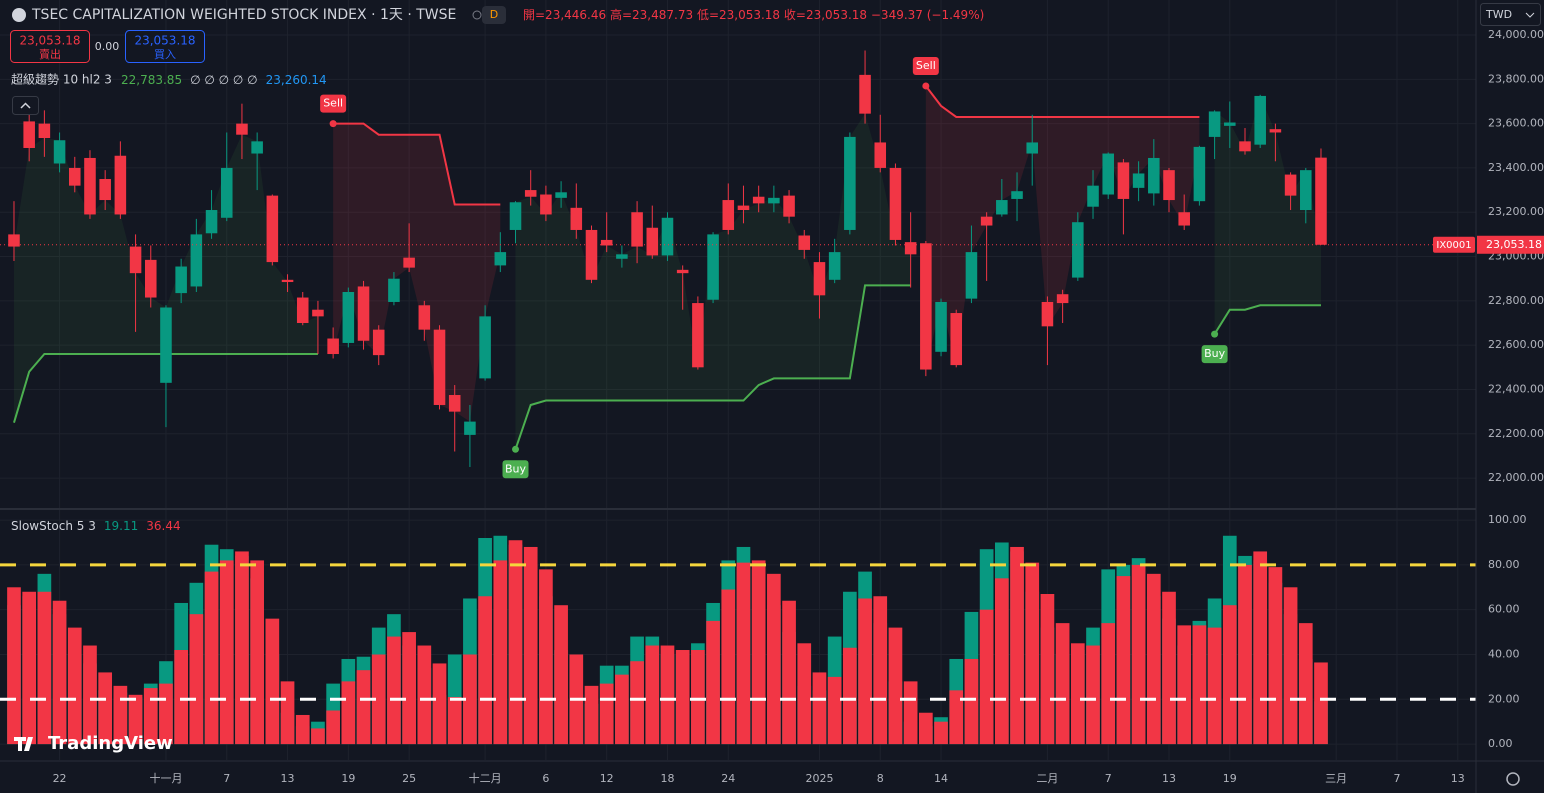  Describe the element at coordinates (1504, 564) in the screenshot. I see `y-tick-label: 80.00` at that location.